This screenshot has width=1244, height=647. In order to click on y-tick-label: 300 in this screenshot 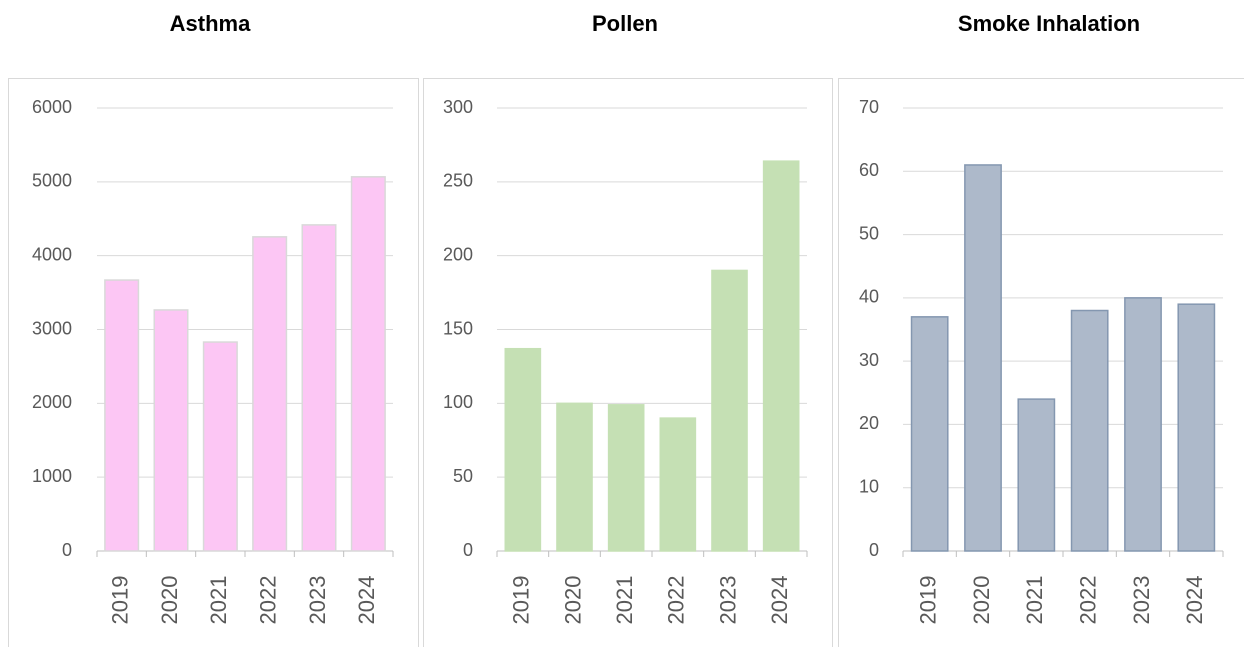, I will do `click(458, 107)`.